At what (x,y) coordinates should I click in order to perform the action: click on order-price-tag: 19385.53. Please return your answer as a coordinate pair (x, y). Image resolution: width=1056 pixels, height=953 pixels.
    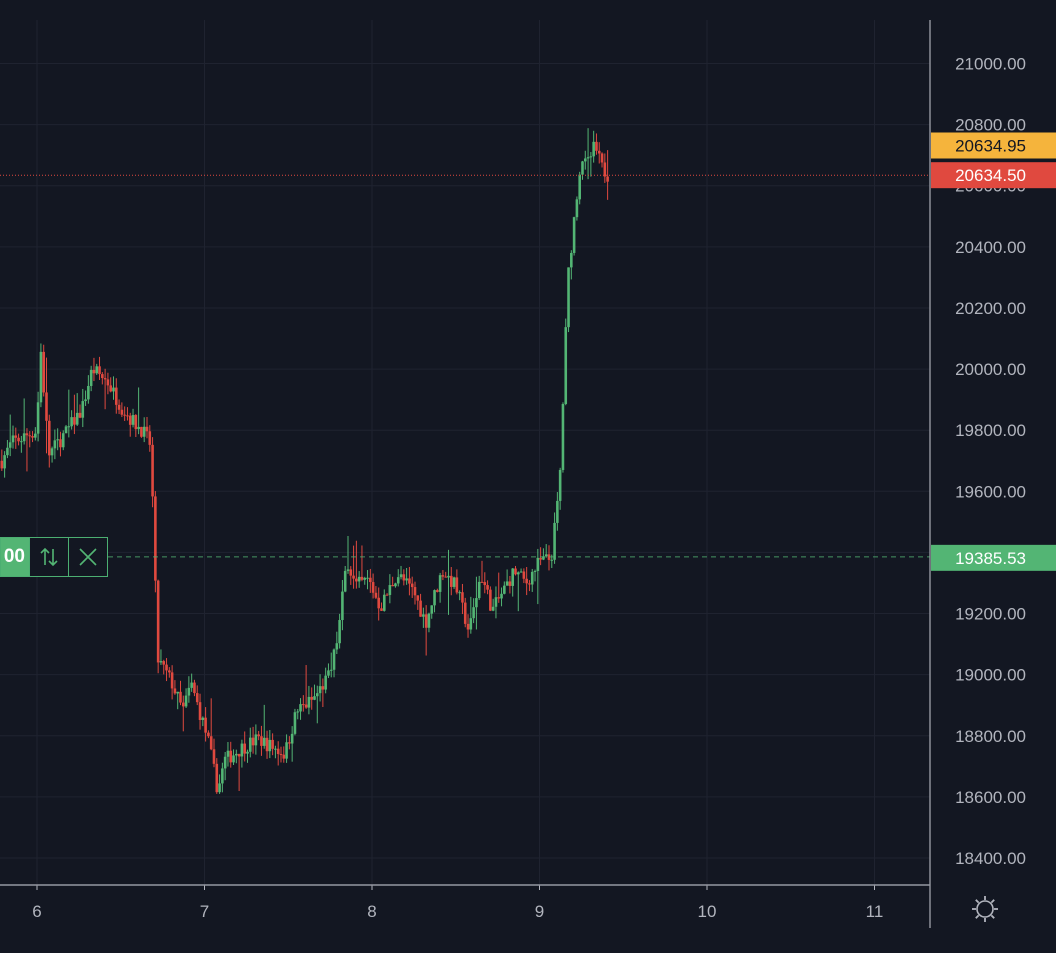
    Looking at the image, I should click on (993, 557).